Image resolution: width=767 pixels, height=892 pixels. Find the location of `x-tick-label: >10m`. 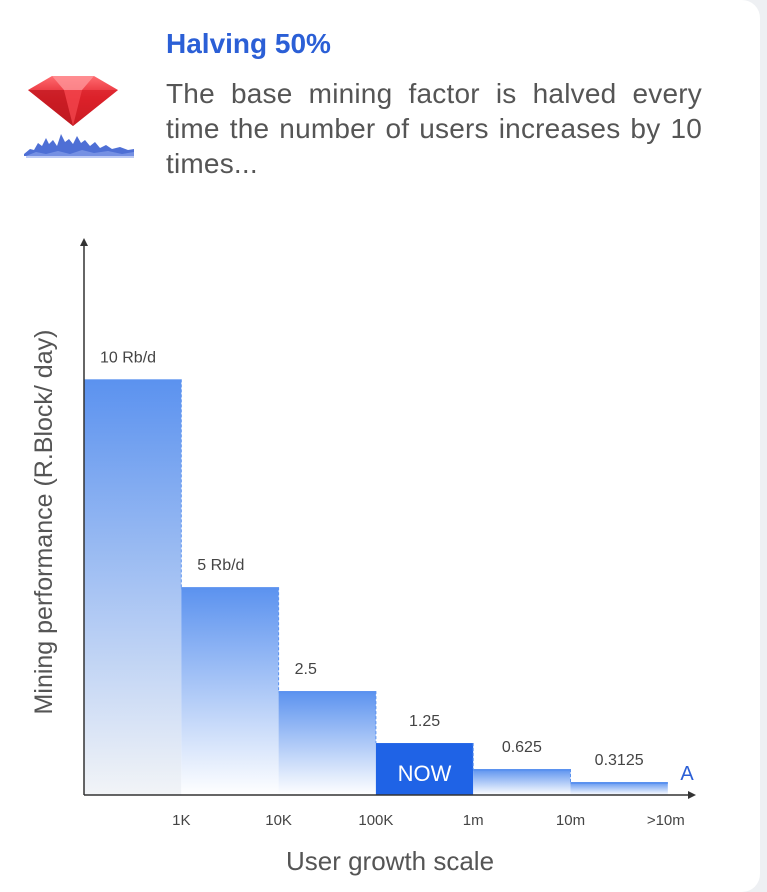

x-tick-label: >10m is located at coordinates (666, 820).